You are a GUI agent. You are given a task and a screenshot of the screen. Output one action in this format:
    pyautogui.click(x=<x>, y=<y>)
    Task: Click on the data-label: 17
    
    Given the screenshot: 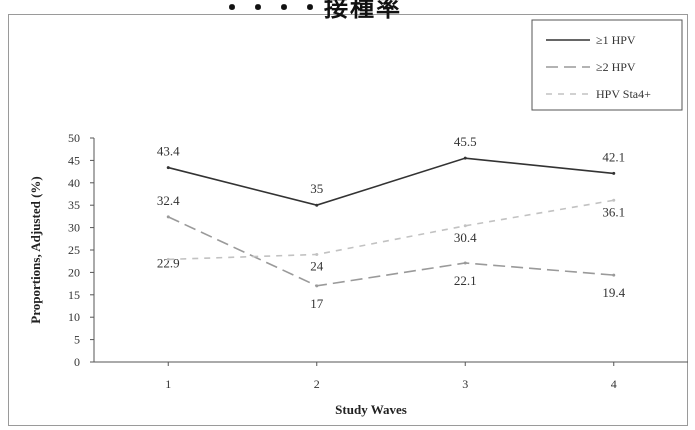 What is the action you would take?
    pyautogui.click(x=317, y=303)
    